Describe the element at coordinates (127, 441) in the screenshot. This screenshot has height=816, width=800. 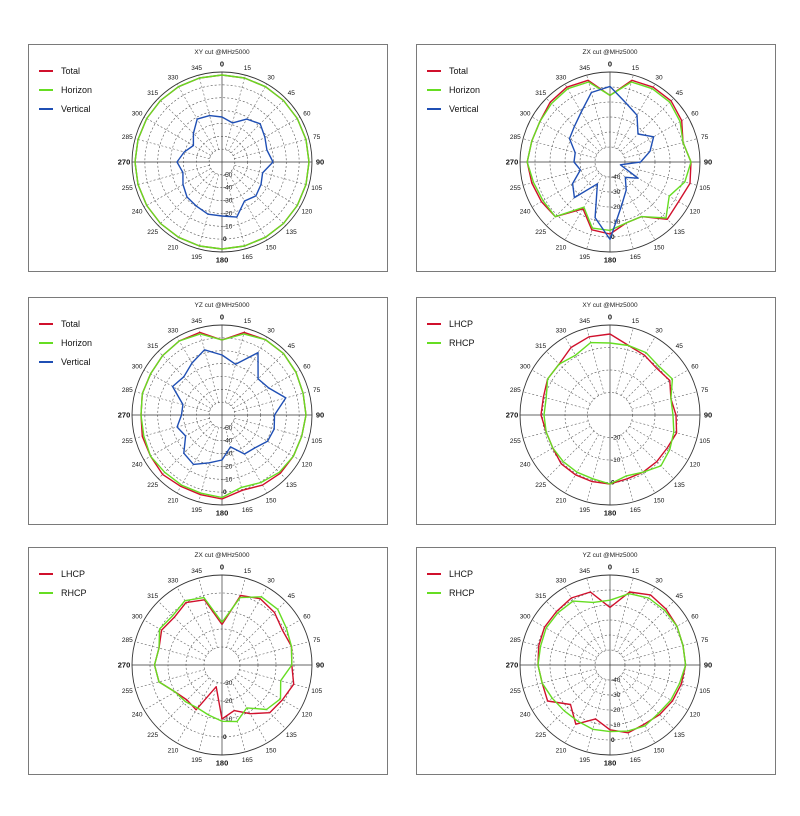
I see `angle-tick-label: 255` at that location.